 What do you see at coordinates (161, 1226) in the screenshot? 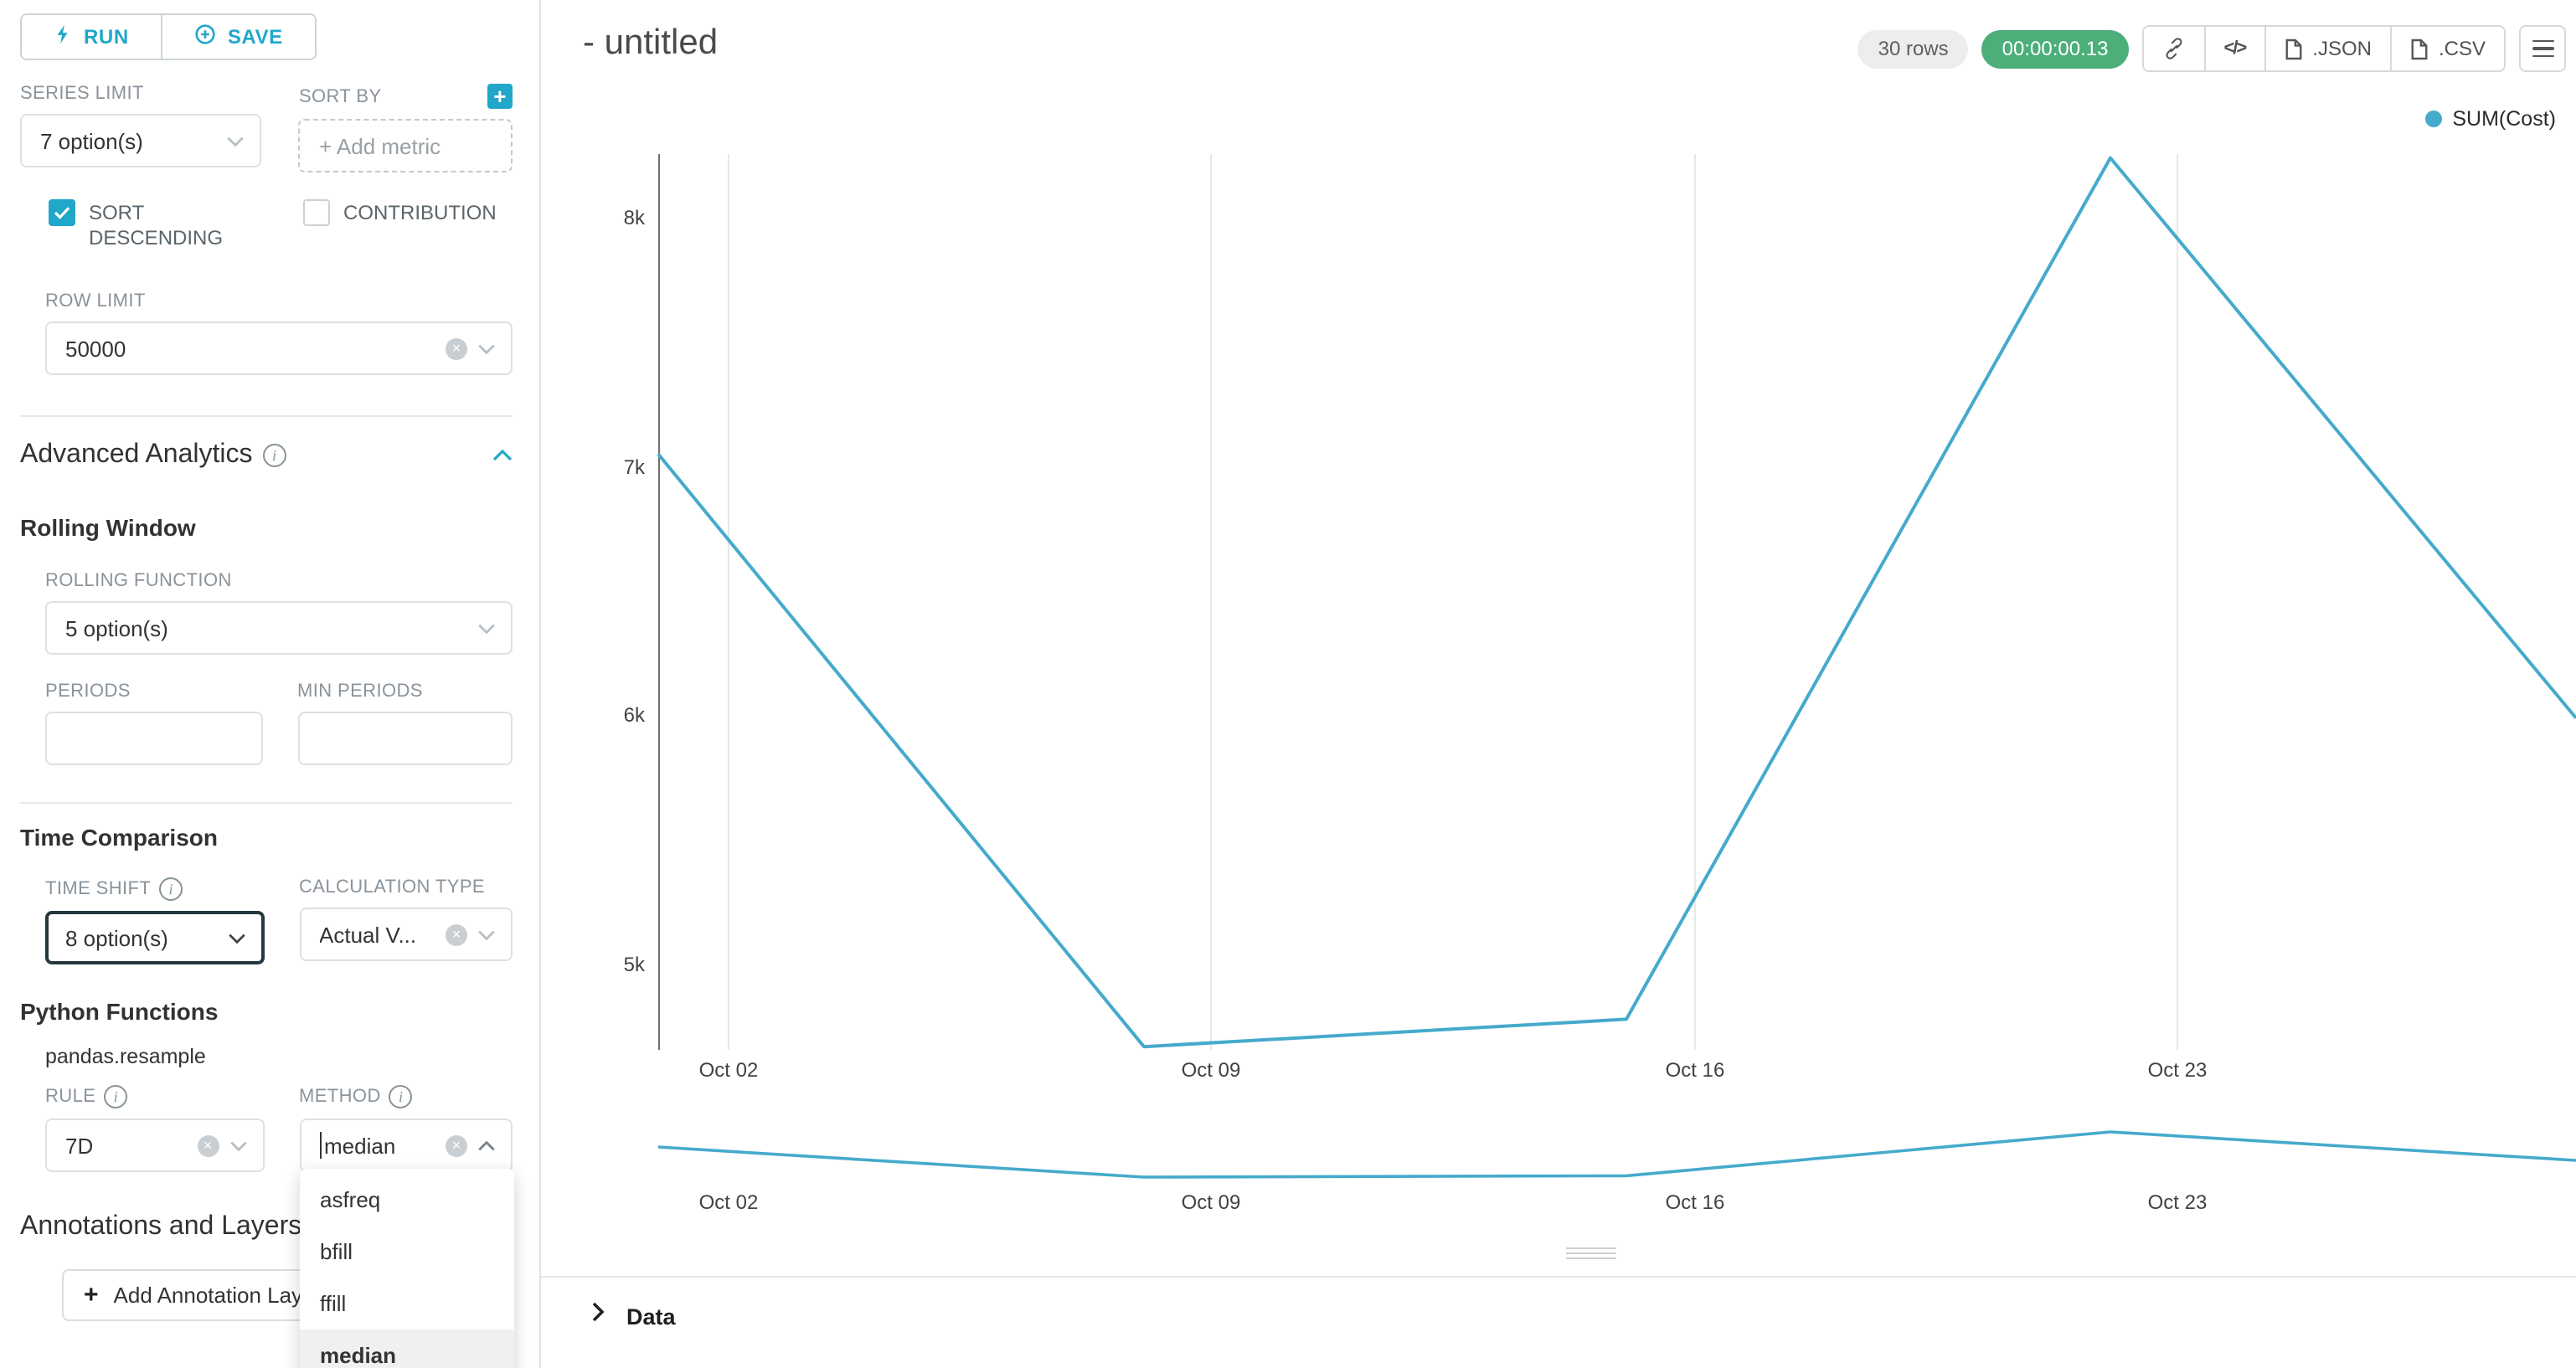
I see `annotations-title: Annotations and Layers` at bounding box center [161, 1226].